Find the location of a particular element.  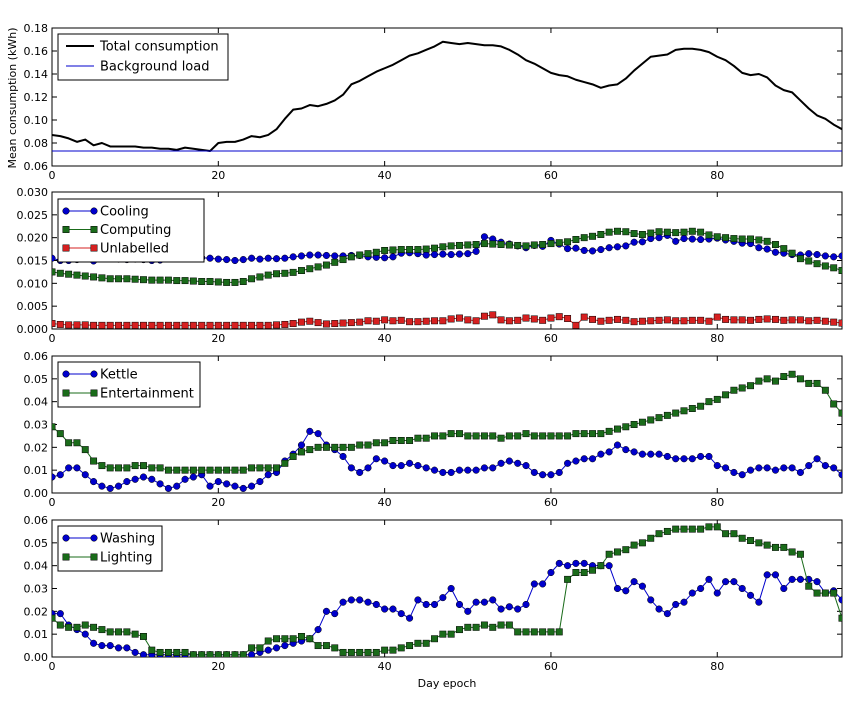

y-tick-label: 0.12 is located at coordinates (36, 97).